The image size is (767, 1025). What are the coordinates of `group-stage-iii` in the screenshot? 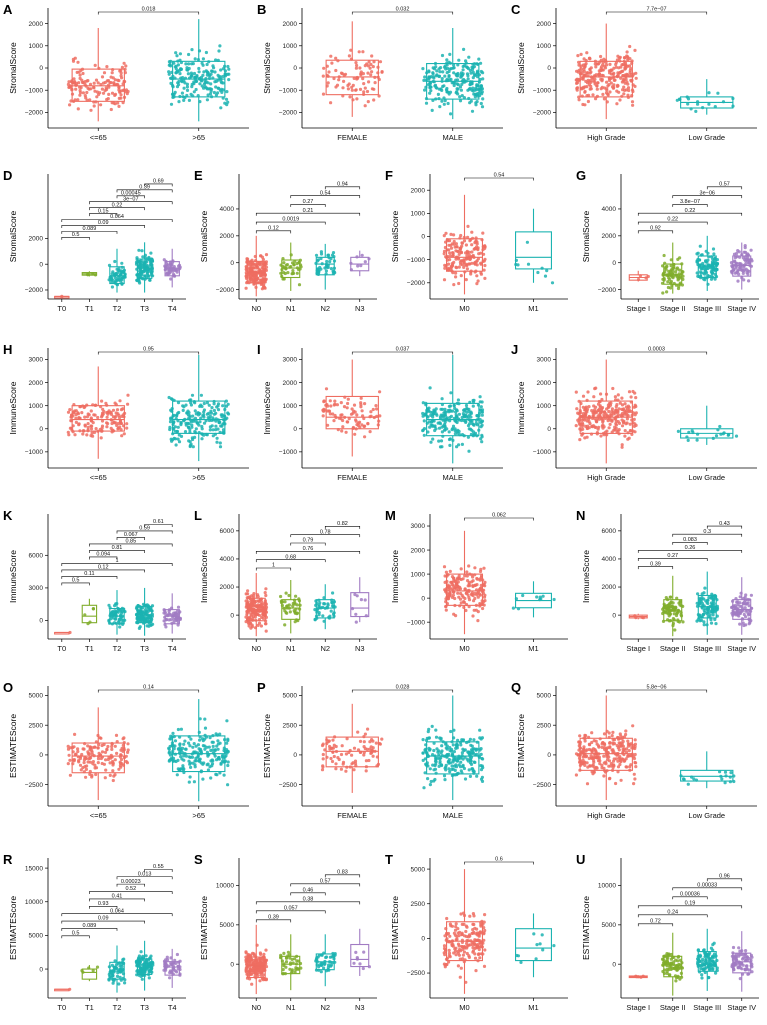 It's located at (707, 603).